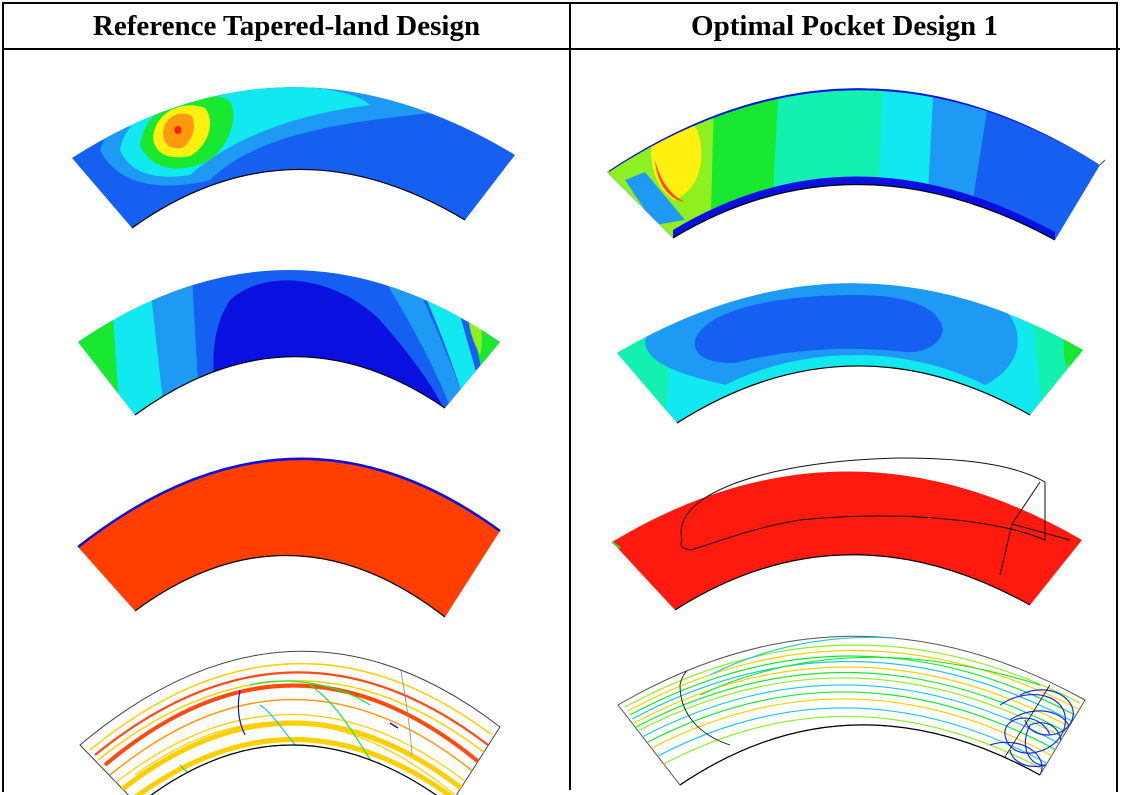 The height and width of the screenshot is (795, 1122). Describe the element at coordinates (850, 353) in the screenshot. I see `pocket-temperature-contour` at that location.